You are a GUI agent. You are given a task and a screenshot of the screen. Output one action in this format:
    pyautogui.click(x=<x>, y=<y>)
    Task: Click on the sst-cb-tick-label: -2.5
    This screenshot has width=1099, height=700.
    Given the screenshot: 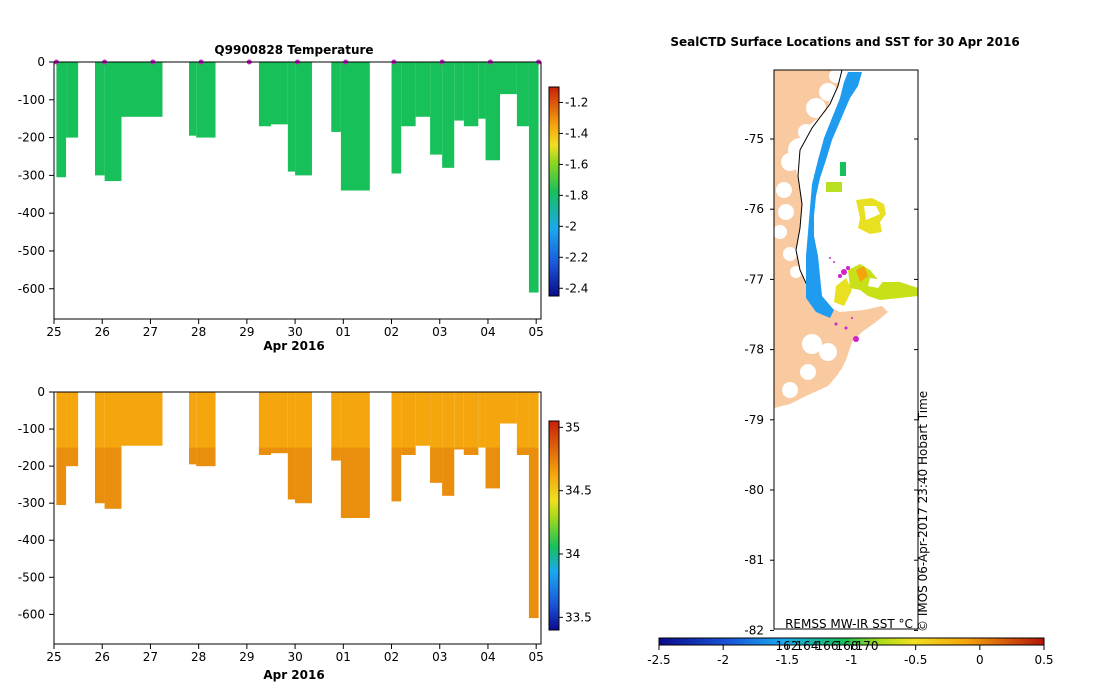 What is the action you would take?
    pyautogui.click(x=658, y=660)
    